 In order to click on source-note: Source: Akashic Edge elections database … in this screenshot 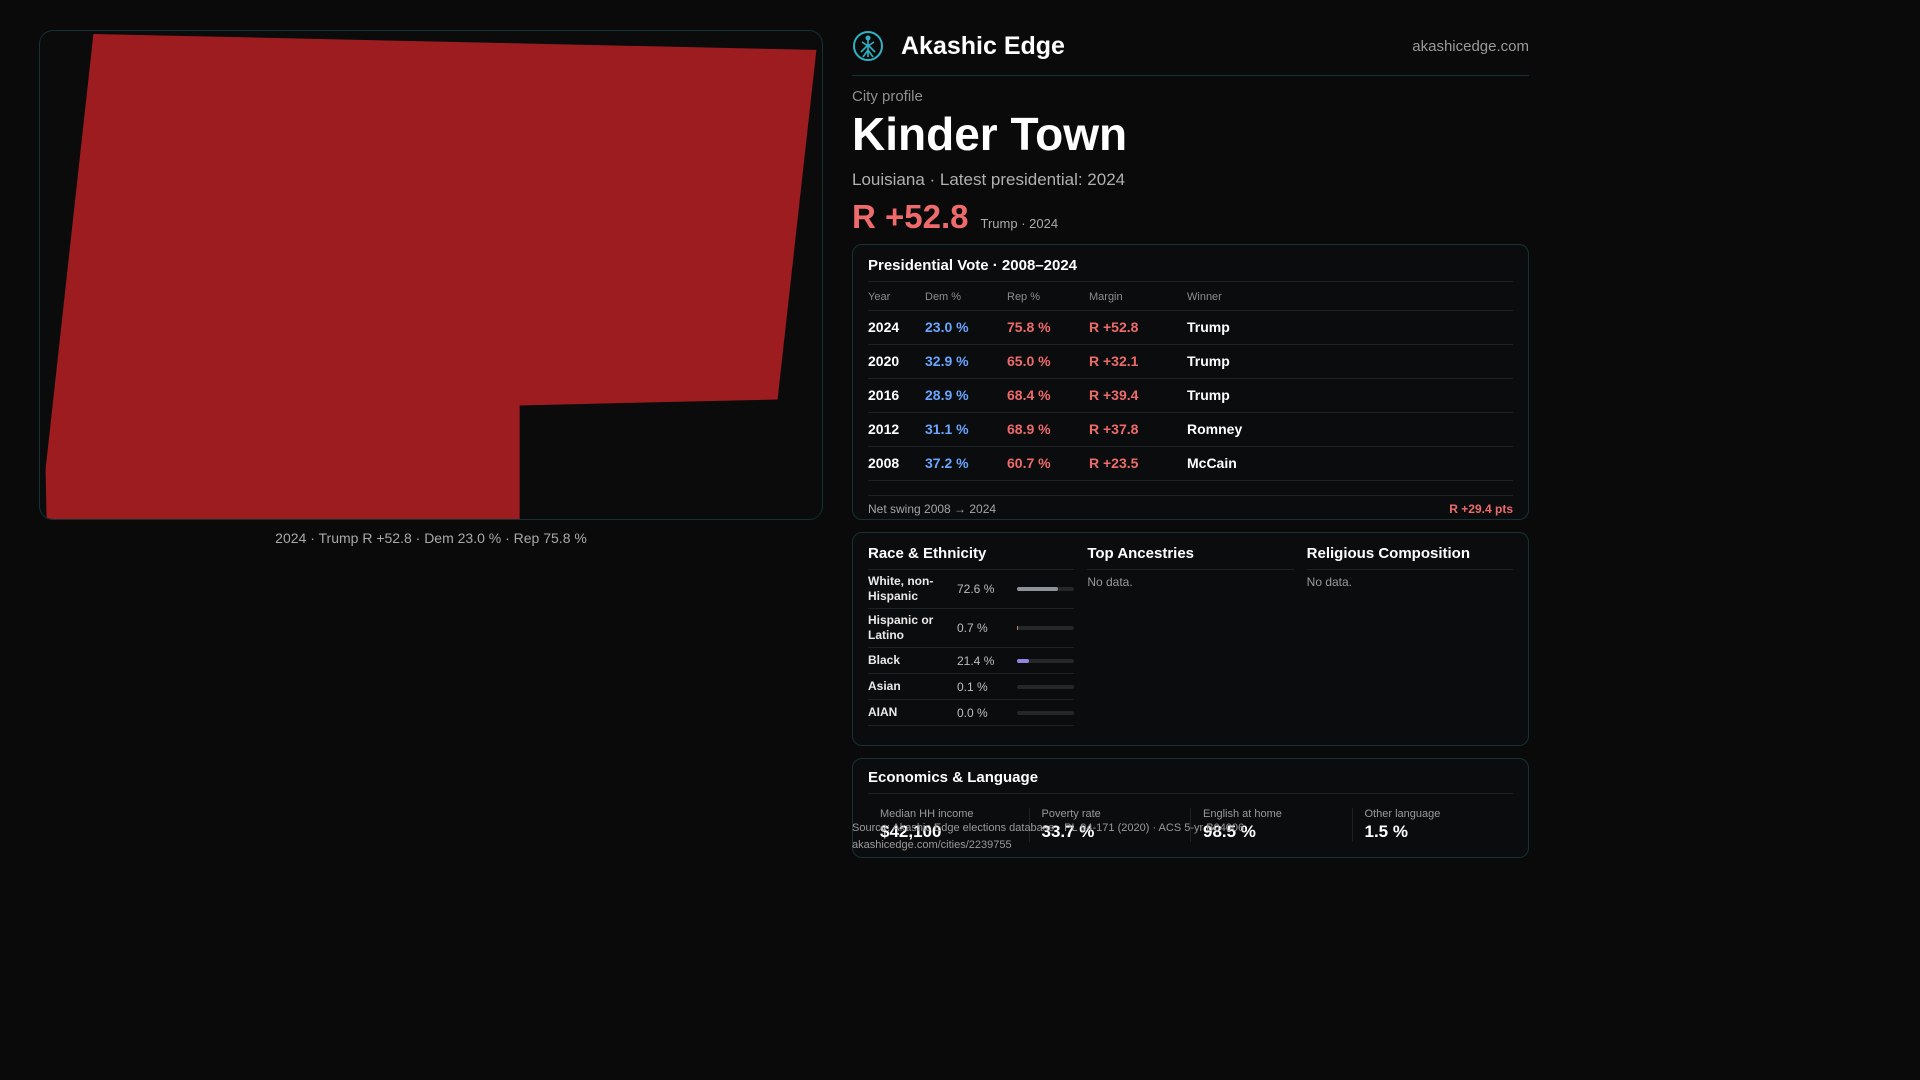, I will do `click(1048, 828)`.